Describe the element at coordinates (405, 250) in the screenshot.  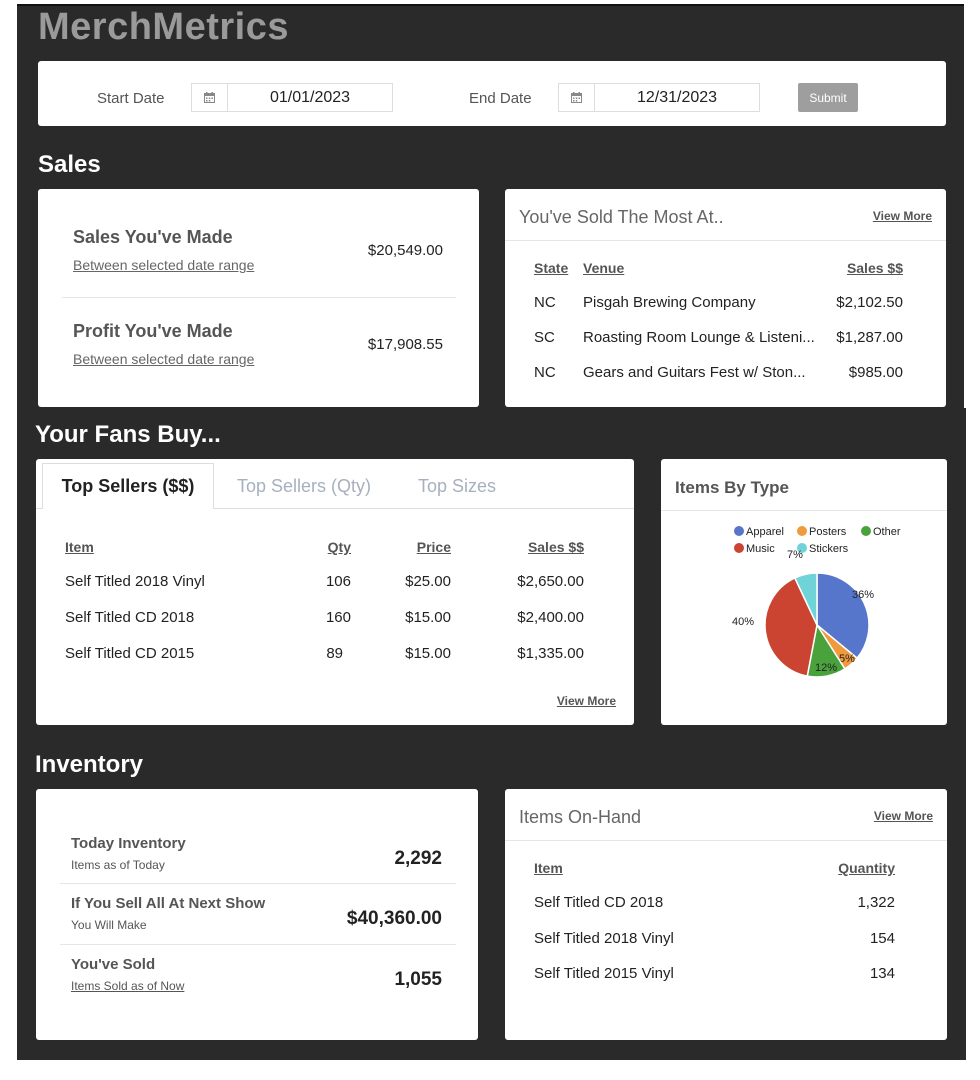
I see `sales-made-value: $20,549.00` at that location.